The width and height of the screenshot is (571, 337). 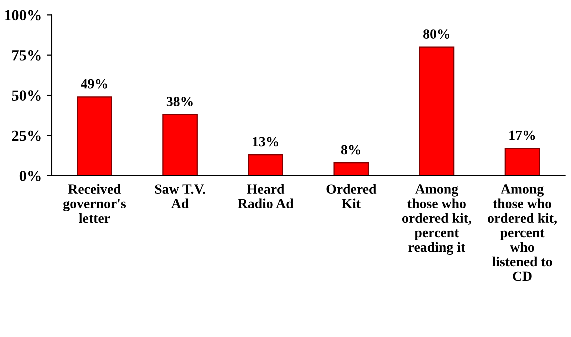 I want to click on x-tick-label: Among those who ordered kit, percent reading it, so click(x=437, y=220).